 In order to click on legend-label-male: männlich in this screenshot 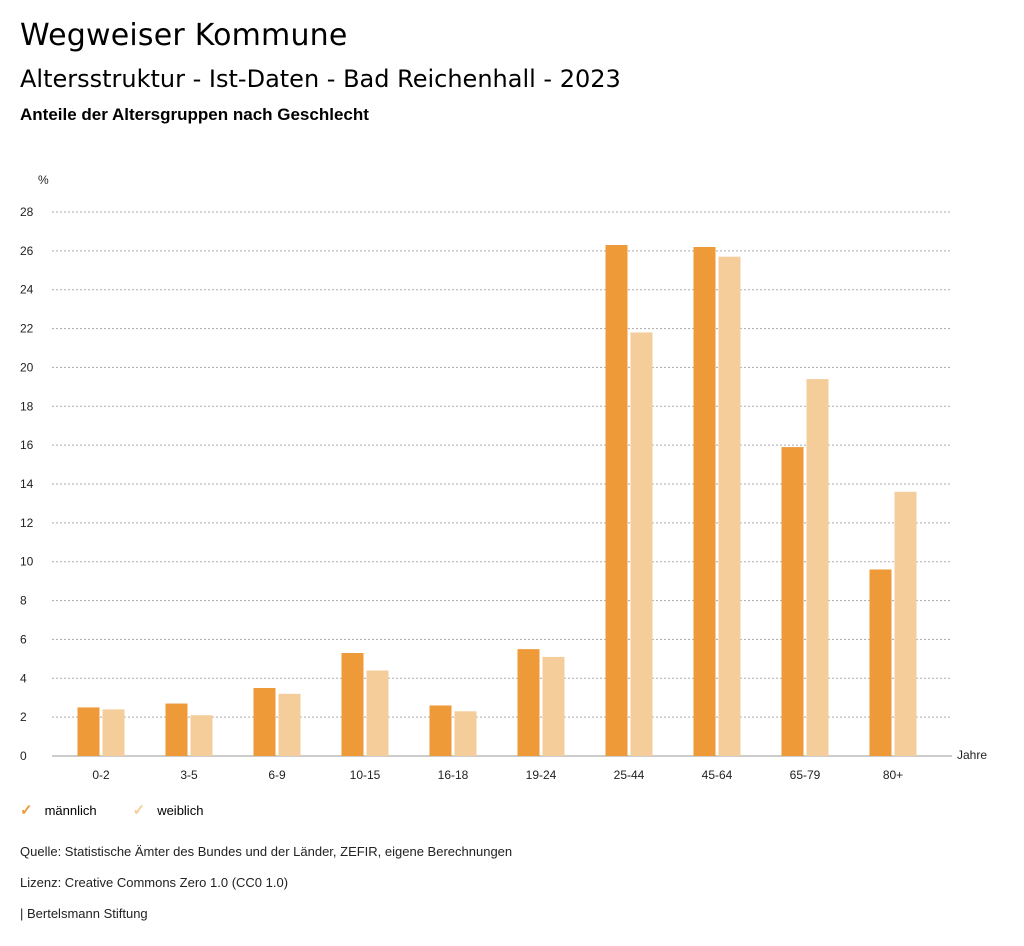, I will do `click(70, 810)`.